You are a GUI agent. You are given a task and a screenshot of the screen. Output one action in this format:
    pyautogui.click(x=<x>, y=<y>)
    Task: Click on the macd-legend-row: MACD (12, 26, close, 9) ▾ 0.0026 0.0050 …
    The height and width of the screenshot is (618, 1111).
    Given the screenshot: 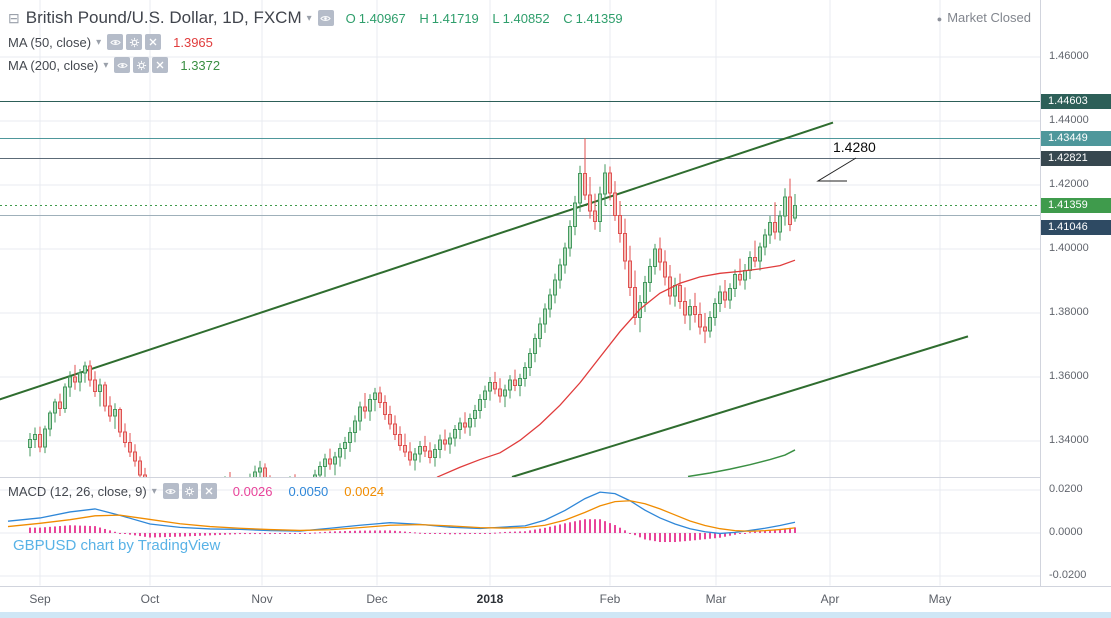 What is the action you would take?
    pyautogui.click(x=196, y=491)
    